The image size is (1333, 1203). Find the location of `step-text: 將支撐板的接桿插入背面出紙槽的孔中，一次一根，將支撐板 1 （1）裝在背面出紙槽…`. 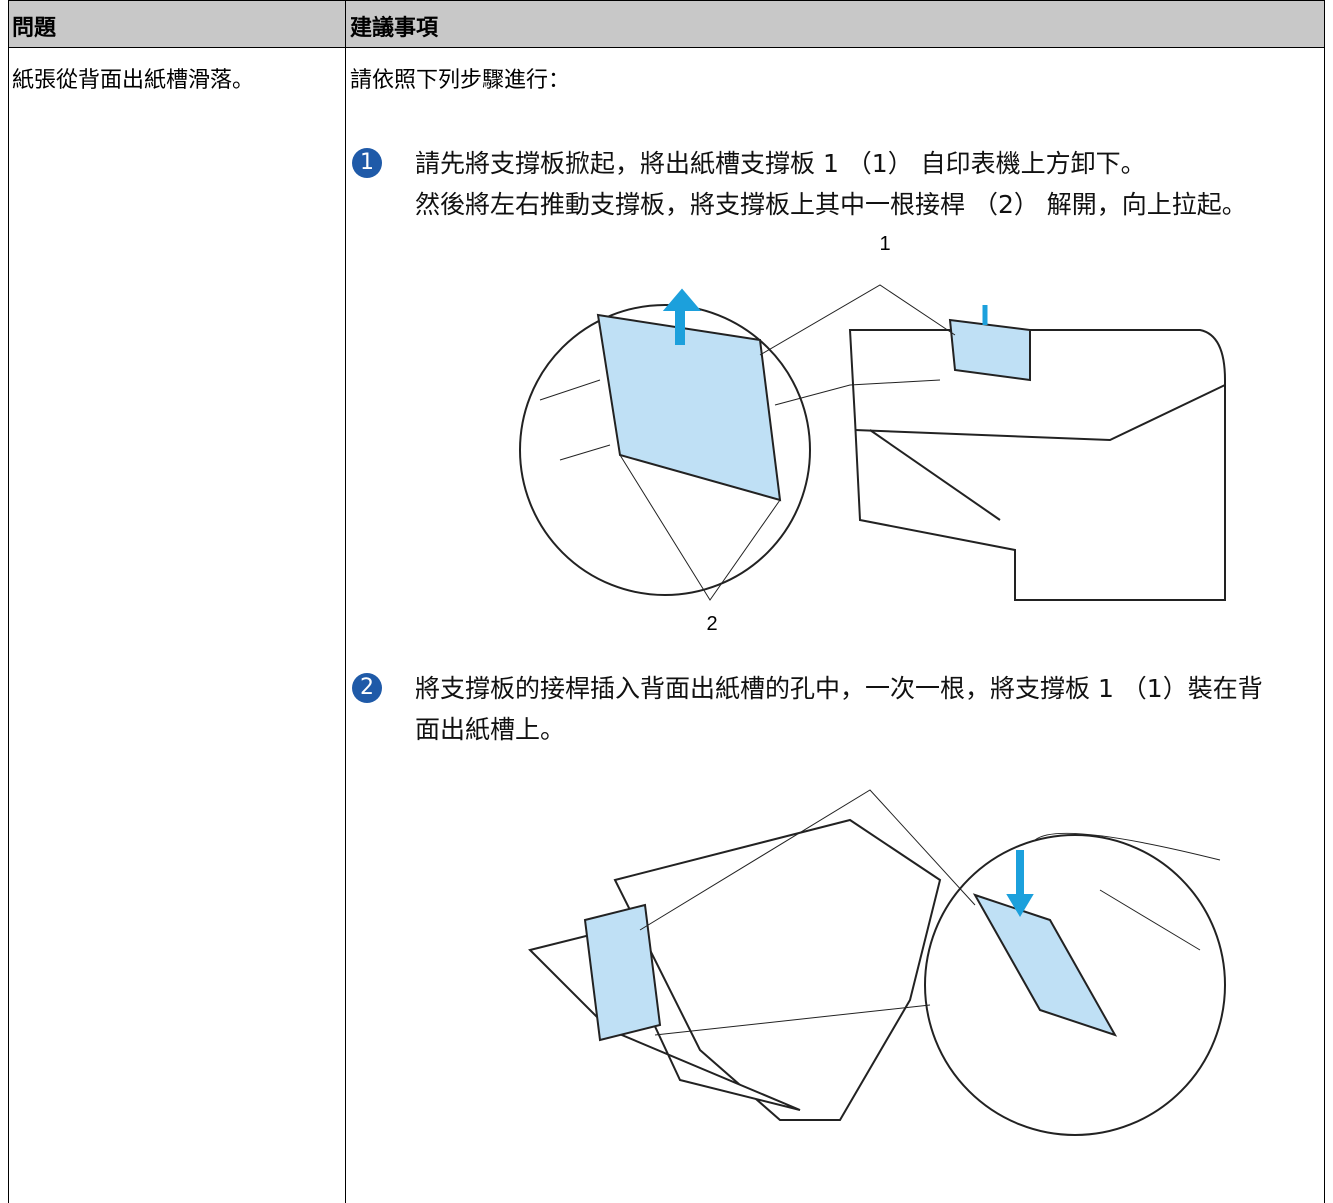

step-text: 將支撐板的接桿插入背面出紙槽的孔中，一次一根，將支撐板 1 （1）裝在背面出紙槽… is located at coordinates (850, 709).